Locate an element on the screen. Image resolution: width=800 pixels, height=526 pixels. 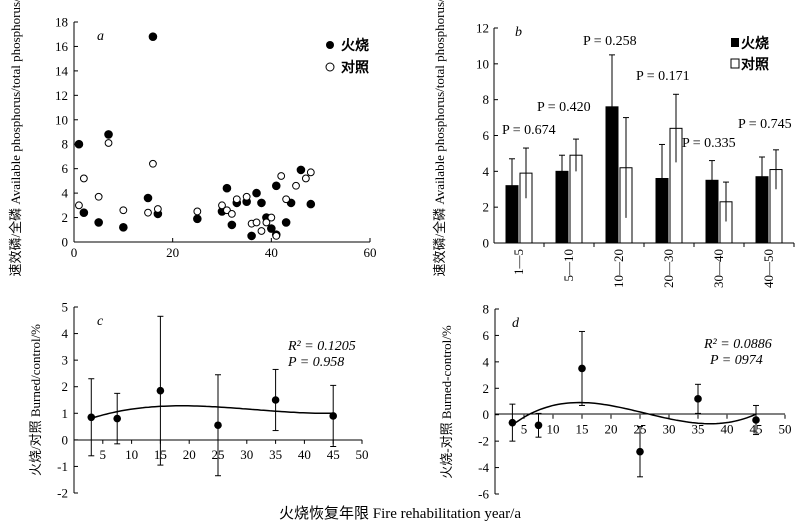
panel-b-category-label: 5—10 is located at coordinates (568, 265).